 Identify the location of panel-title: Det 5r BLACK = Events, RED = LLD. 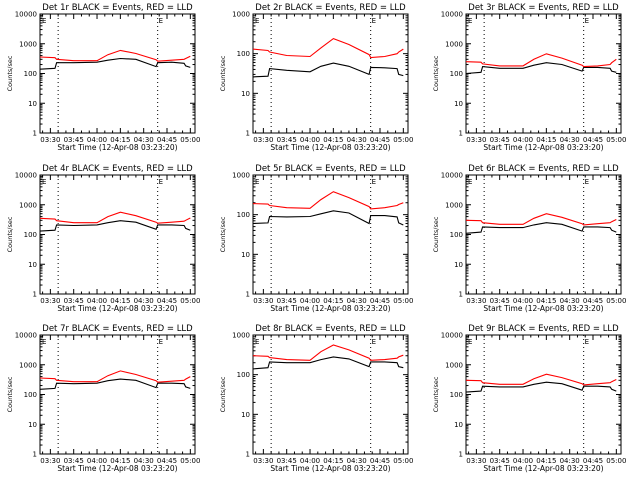
(330, 169).